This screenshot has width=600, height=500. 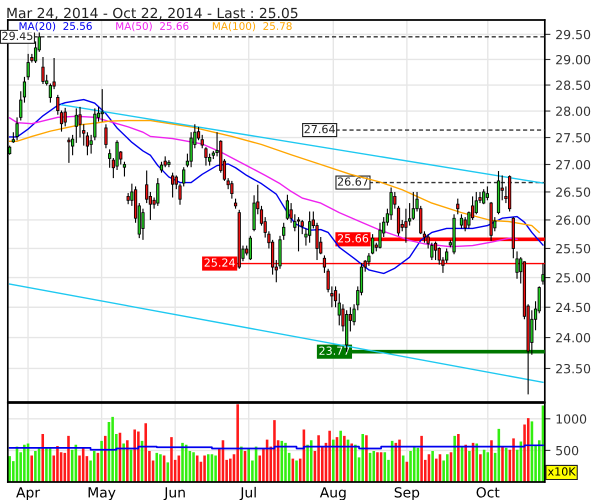 I want to click on y-tick-label: 23.50, so click(x=573, y=369).